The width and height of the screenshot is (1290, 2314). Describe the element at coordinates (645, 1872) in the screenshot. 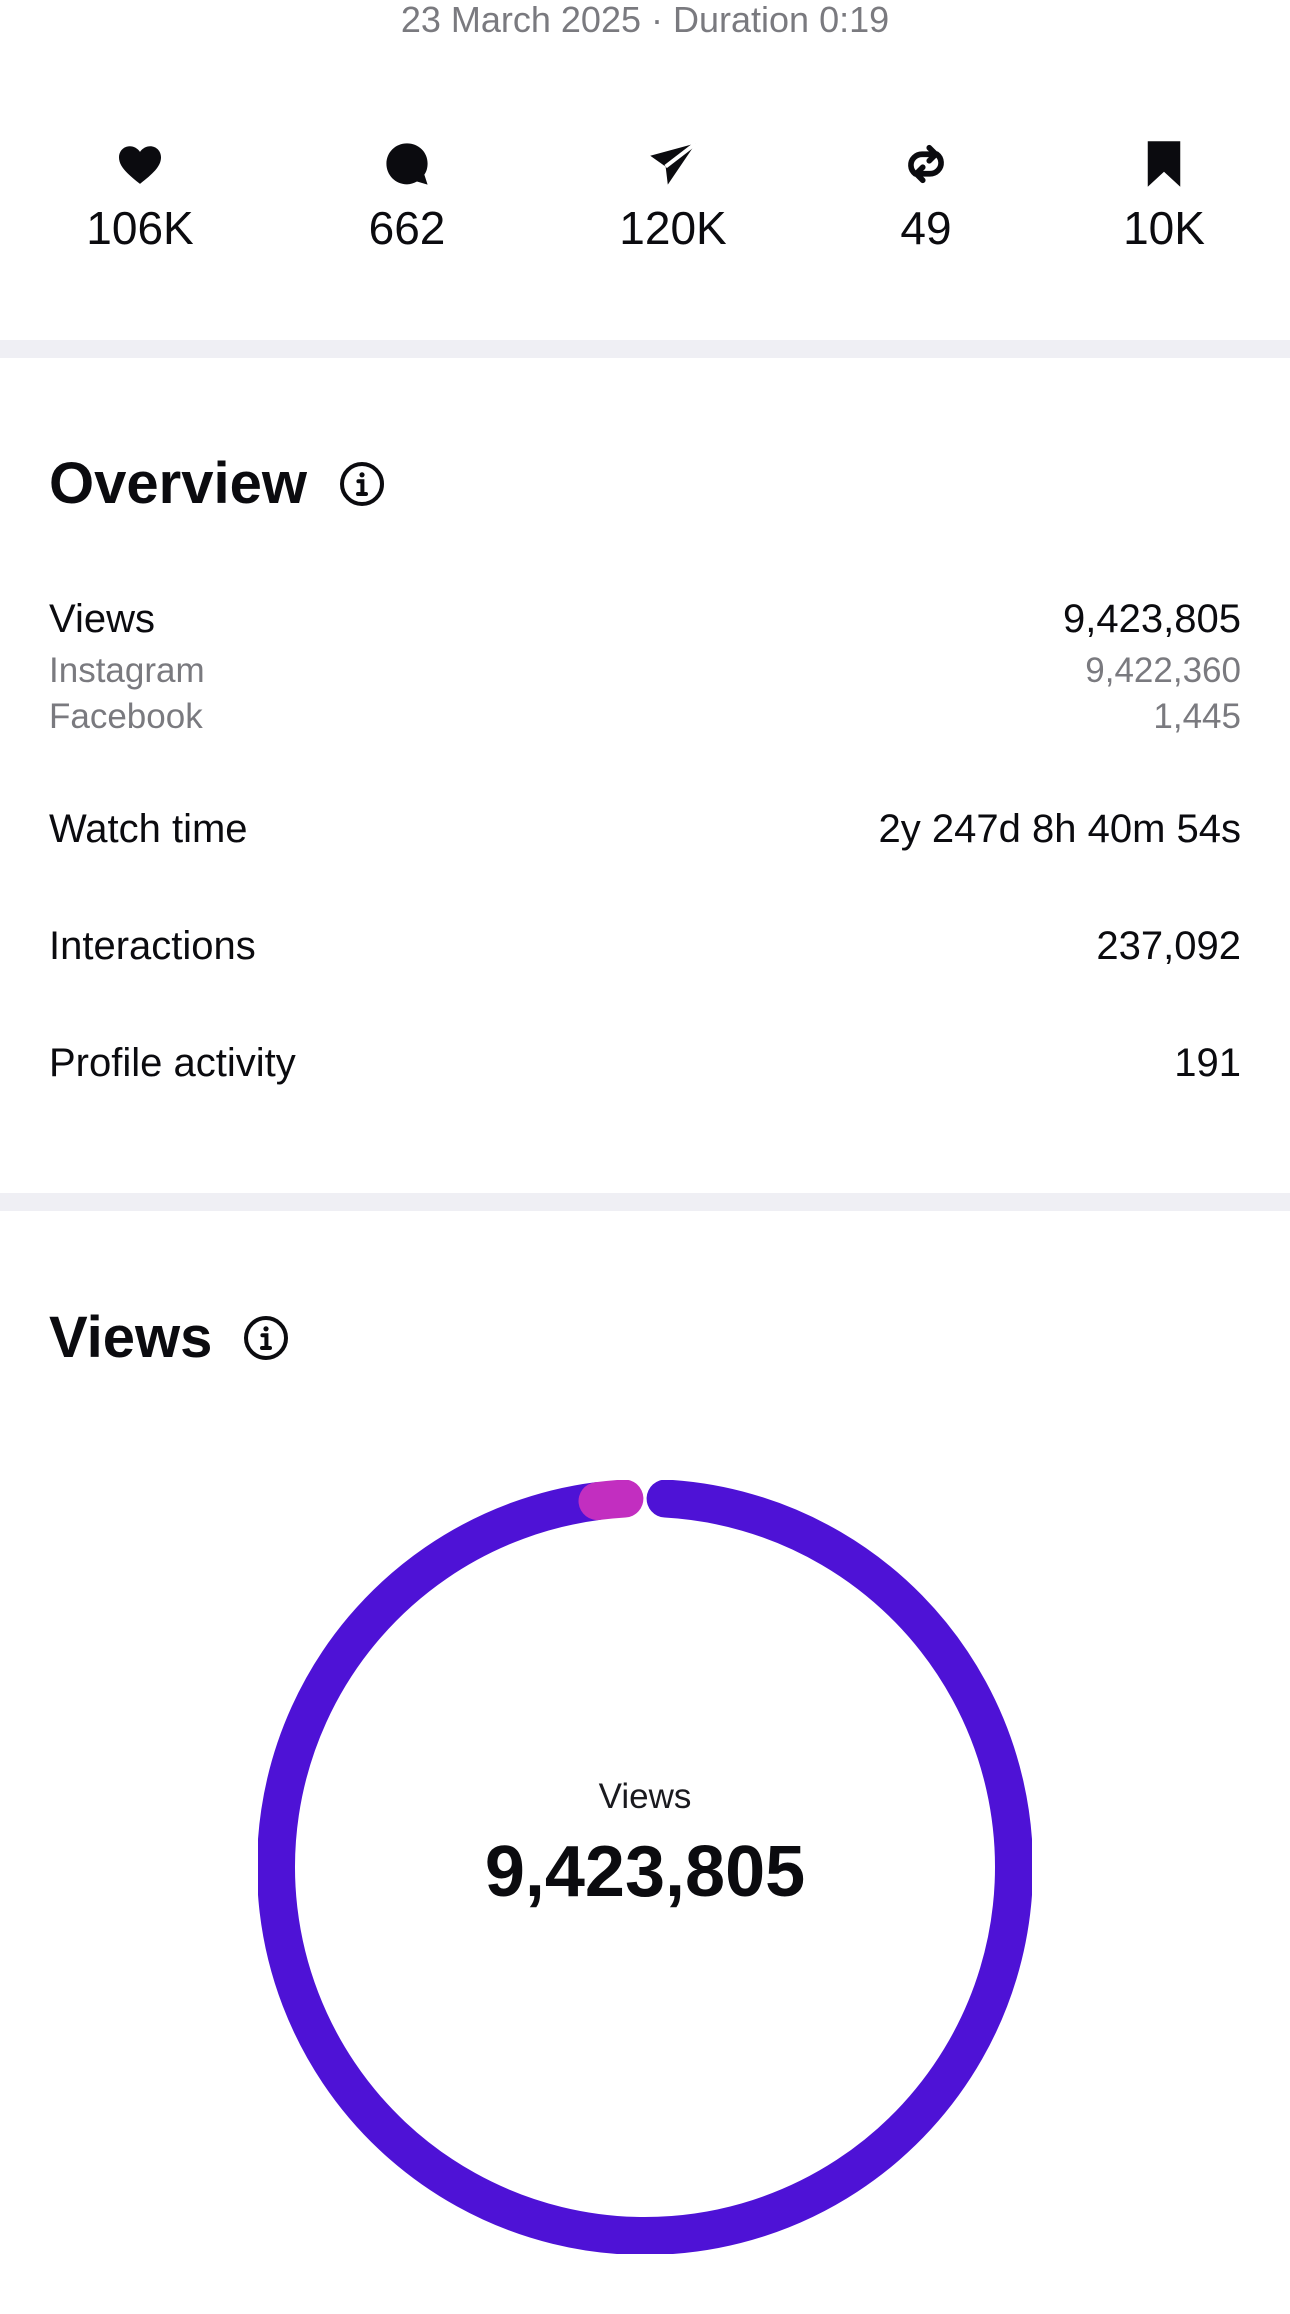

I see `donut-center-value: 9,423,805` at that location.